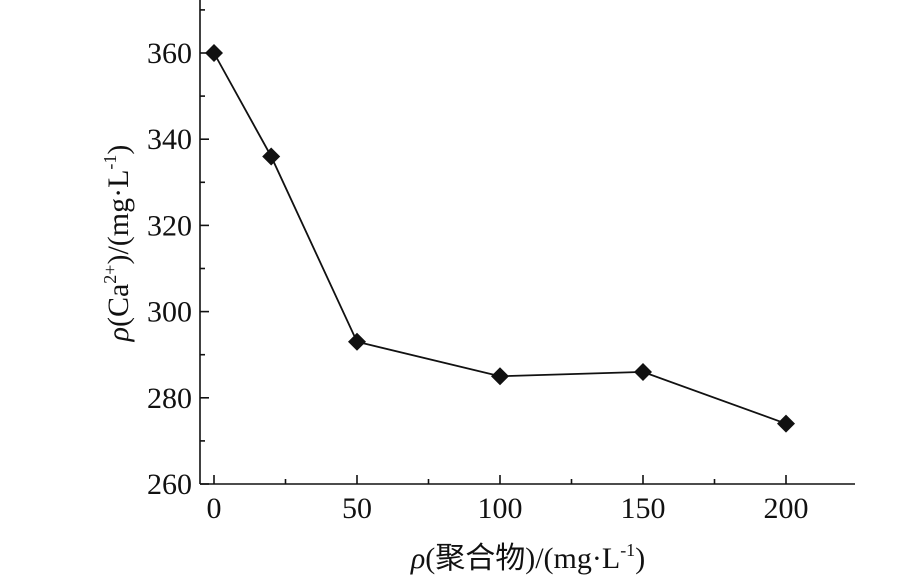  I want to click on y-tick-label: 340, so click(169, 139).